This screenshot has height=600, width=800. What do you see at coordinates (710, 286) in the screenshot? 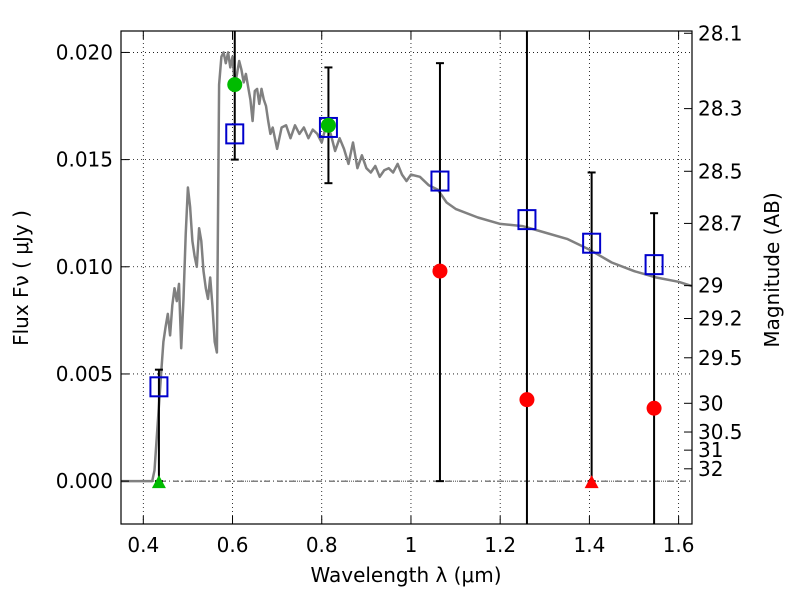
I see `mag-tick-label: 29` at bounding box center [710, 286].